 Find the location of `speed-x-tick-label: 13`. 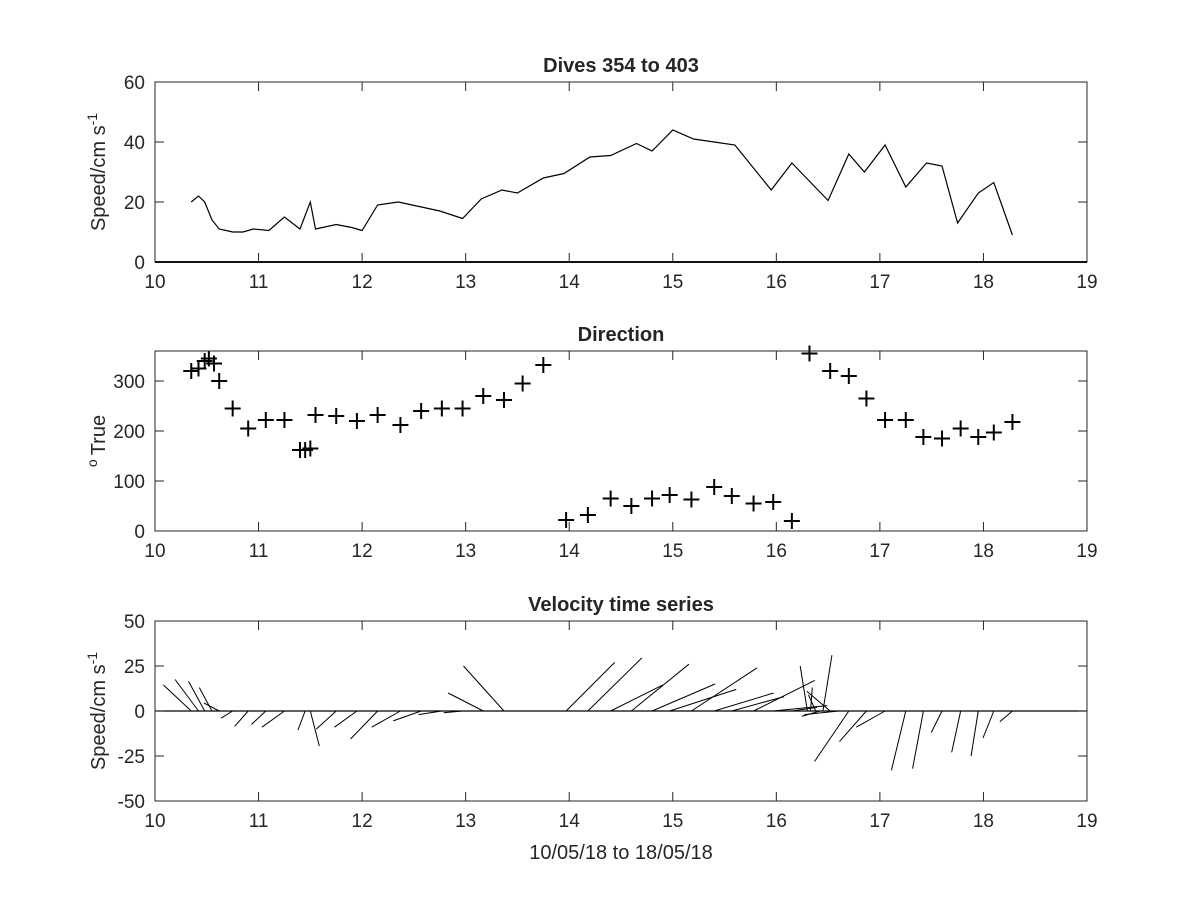

speed-x-tick-label: 13 is located at coordinates (465, 282).